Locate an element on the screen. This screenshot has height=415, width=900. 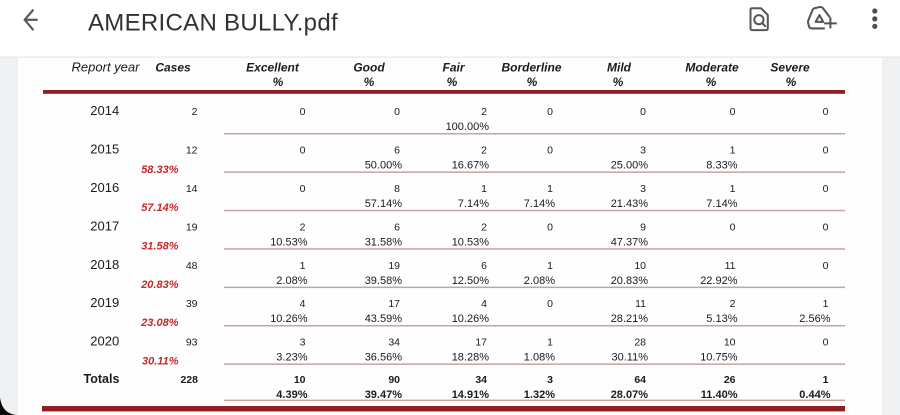
svg-text: 100.00% is located at coordinates (468, 127).